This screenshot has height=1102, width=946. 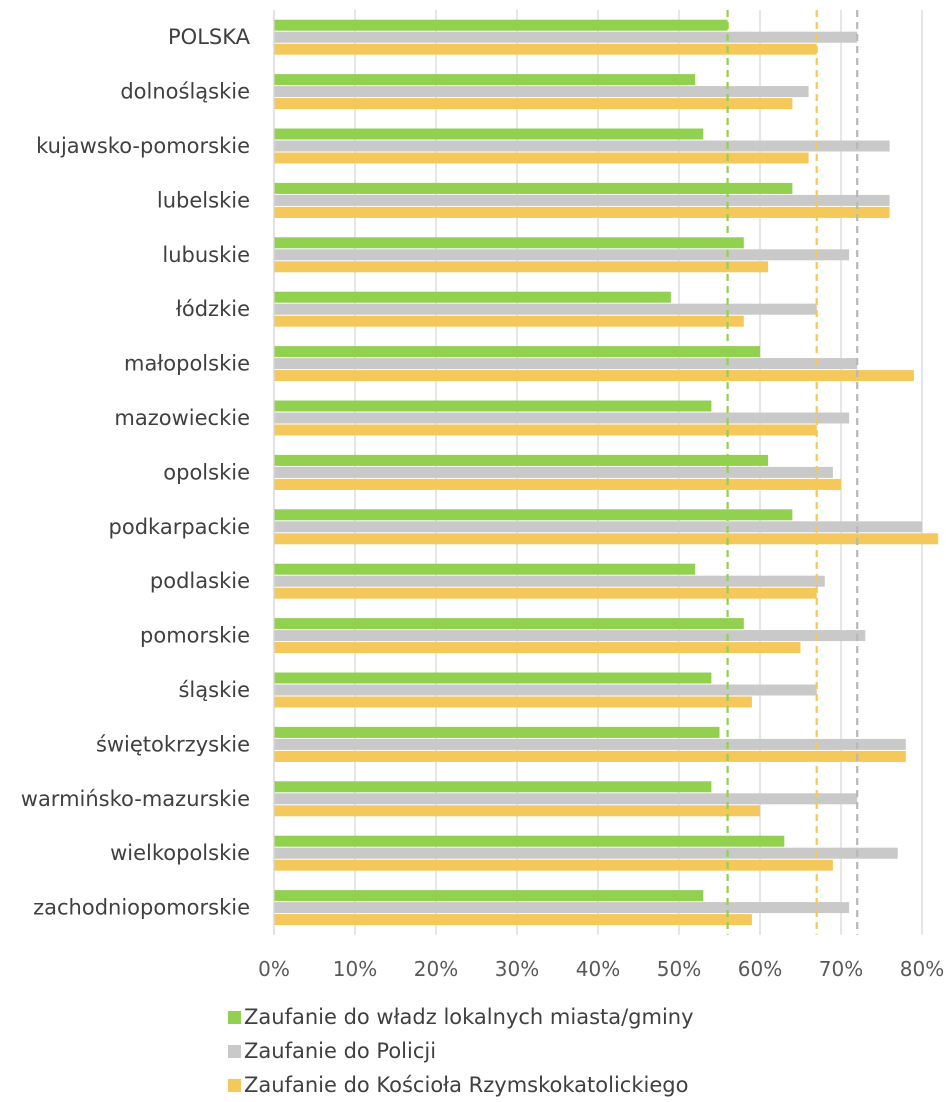 I want to click on category-label: zachodniopomorskie, so click(x=141, y=908).